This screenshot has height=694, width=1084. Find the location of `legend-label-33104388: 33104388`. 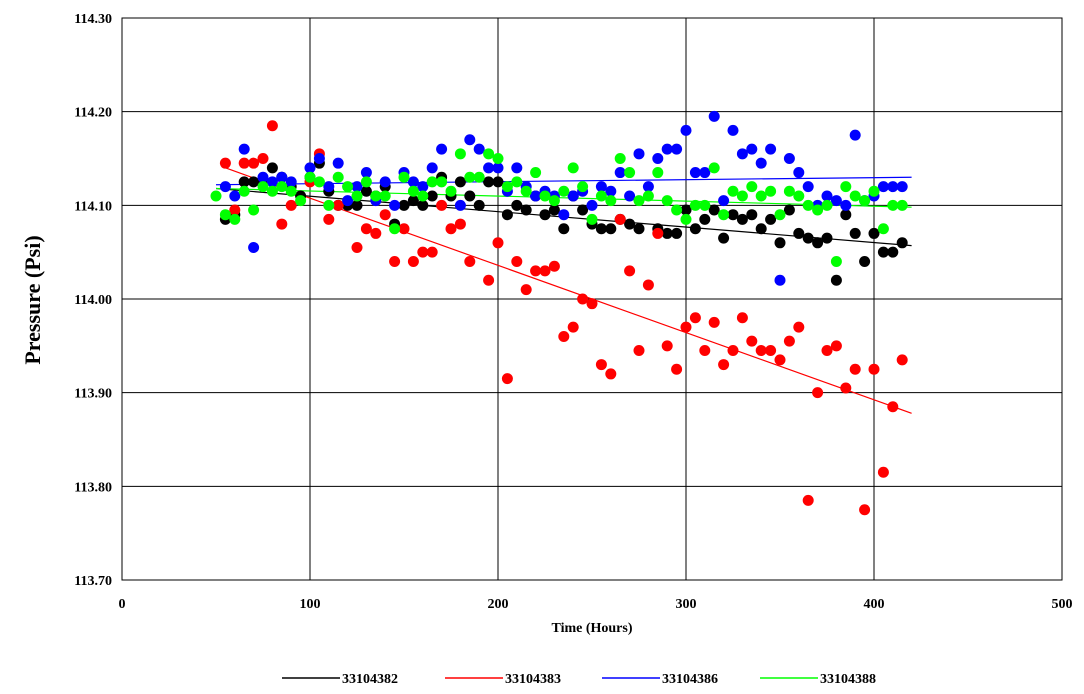

legend-label-33104388: 33104388 is located at coordinates (848, 679).